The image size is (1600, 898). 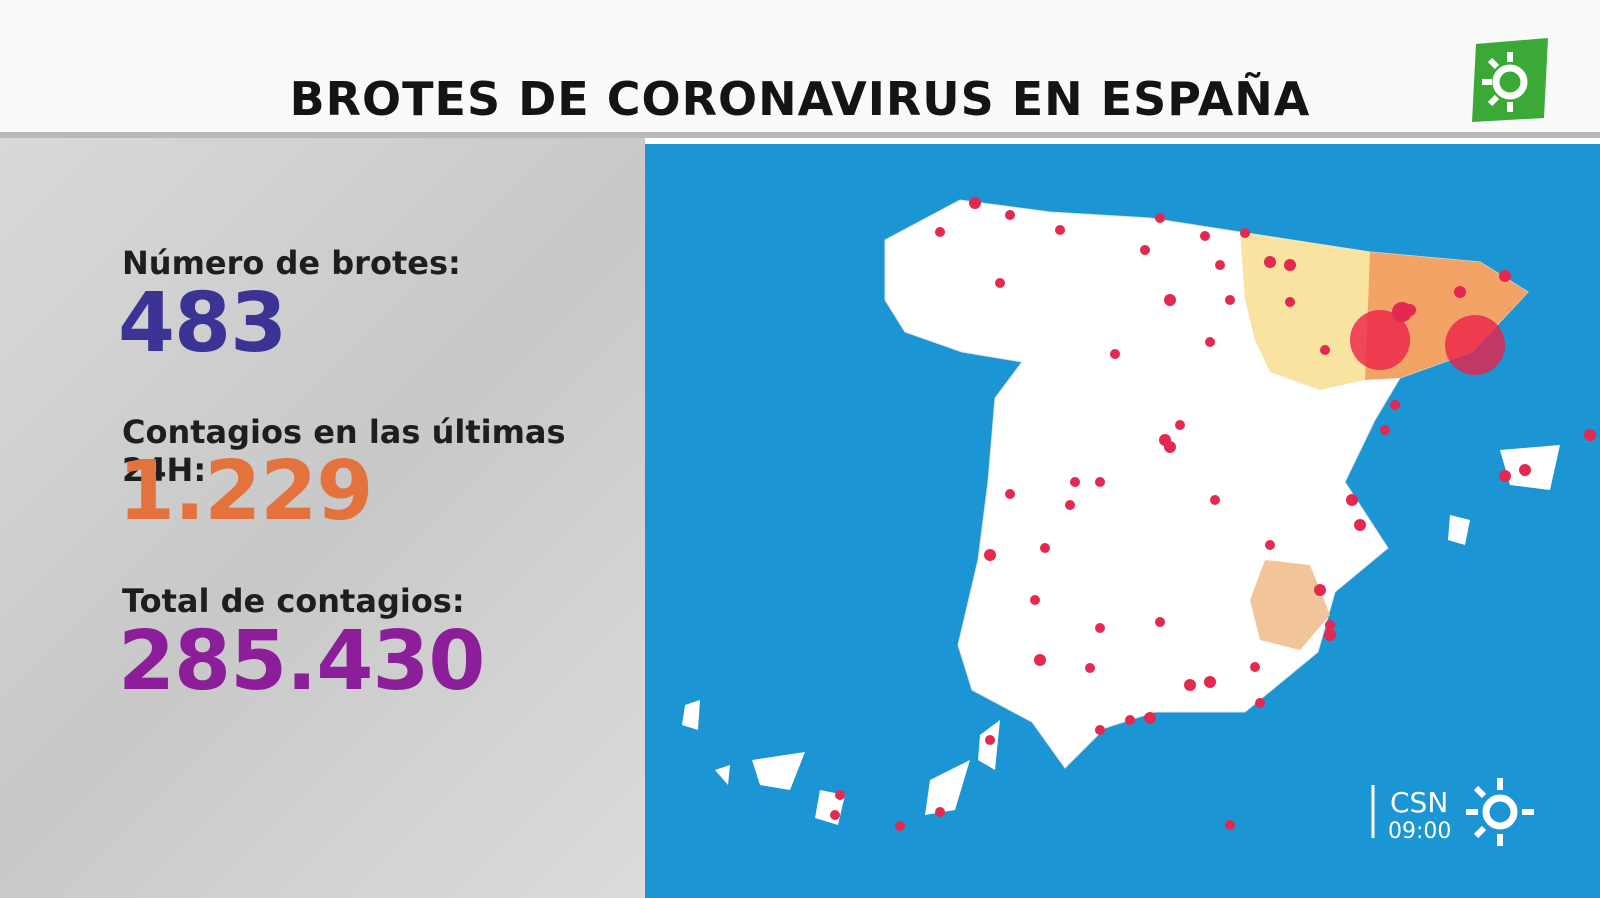 I want to click on channel-logo, so click(x=1510, y=80).